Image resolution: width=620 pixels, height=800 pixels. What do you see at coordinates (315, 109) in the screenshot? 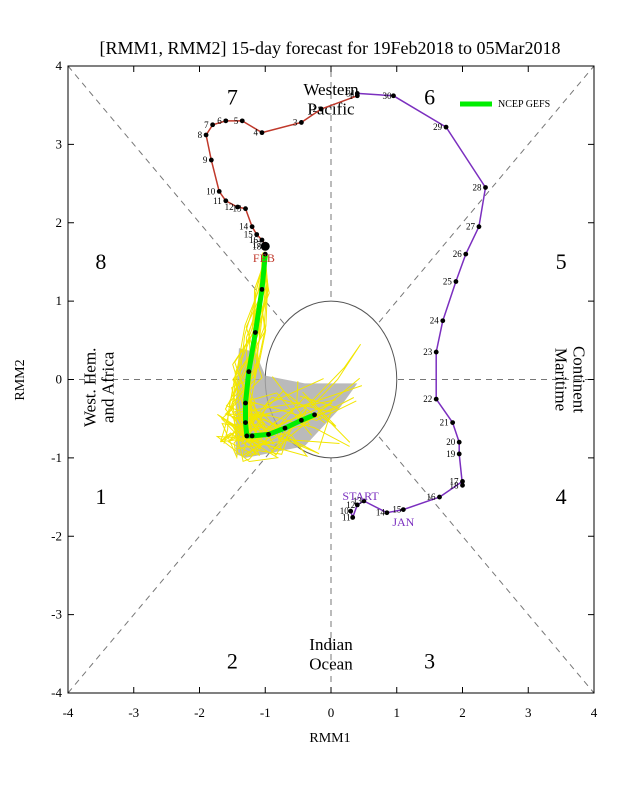
I see `day-label: 2` at bounding box center [315, 109].